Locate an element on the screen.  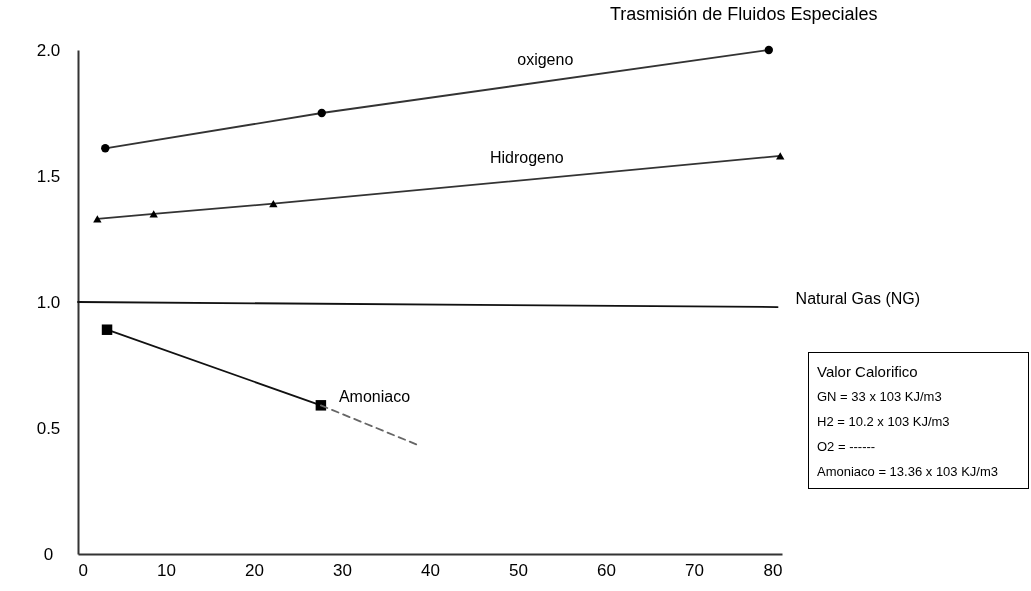
chart-title: Trasmisión de Fluidos Especiales is located at coordinates (744, 14).